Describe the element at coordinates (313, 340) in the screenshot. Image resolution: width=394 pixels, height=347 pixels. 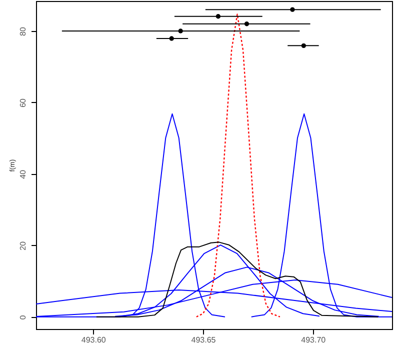
I see `x-tick-label: 493.70` at that location.